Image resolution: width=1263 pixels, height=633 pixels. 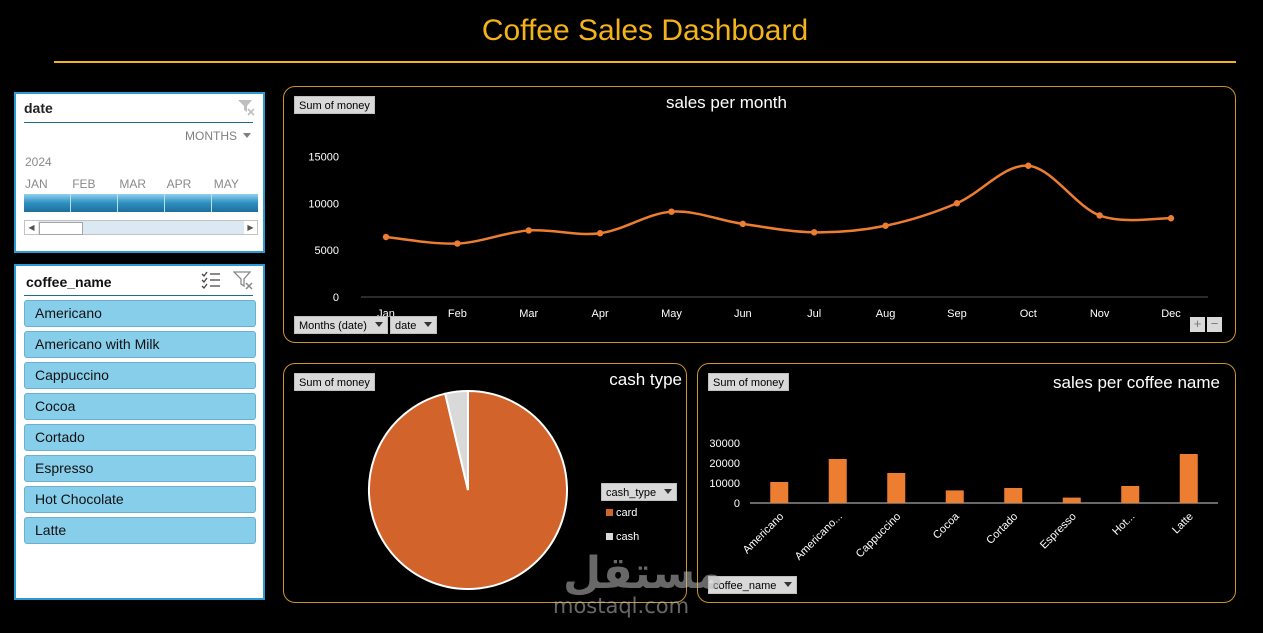 What do you see at coordinates (753, 585) in the screenshot?
I see `axis-field-button: coffee_name` at bounding box center [753, 585].